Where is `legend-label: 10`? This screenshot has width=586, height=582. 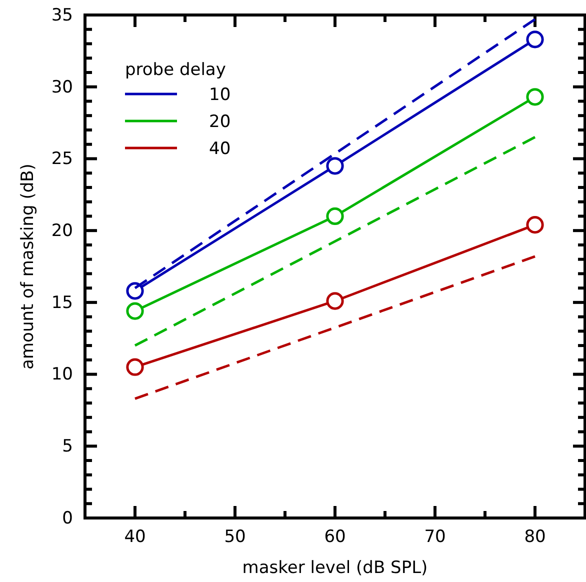
legend-label: 10 is located at coordinates (220, 95).